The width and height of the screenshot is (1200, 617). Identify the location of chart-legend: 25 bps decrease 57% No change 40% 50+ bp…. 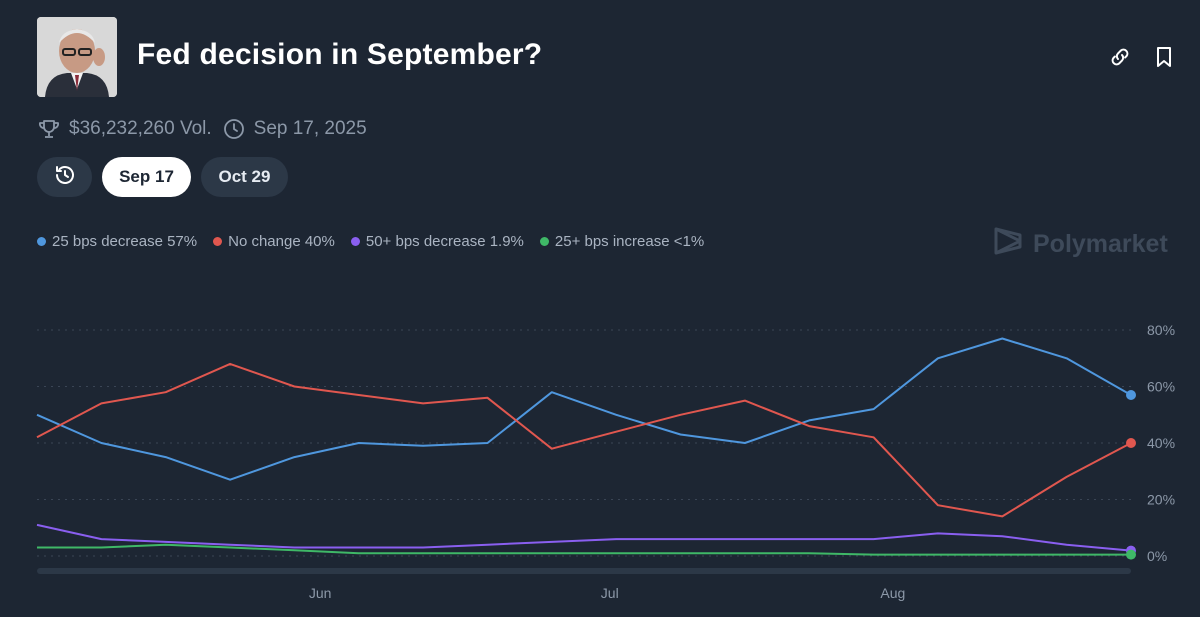
(370, 241).